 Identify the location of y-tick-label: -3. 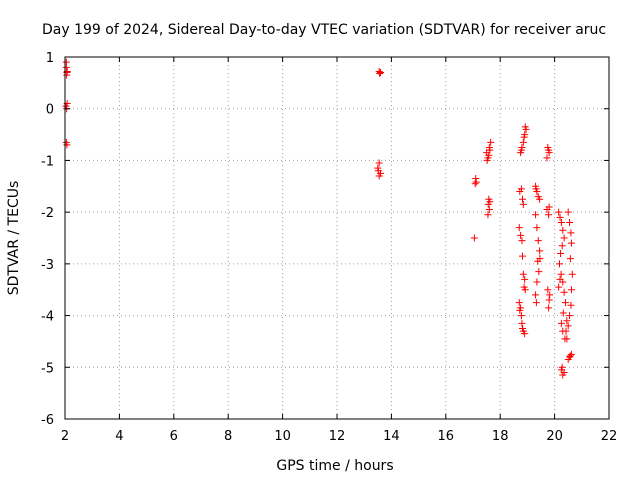
(47, 265).